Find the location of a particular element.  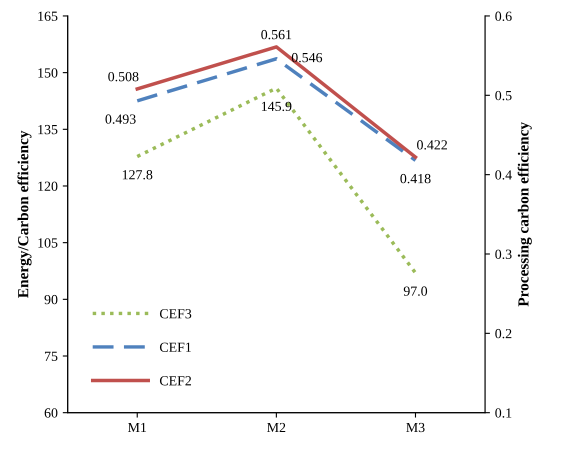

x-tick-label: M2 is located at coordinates (276, 427).